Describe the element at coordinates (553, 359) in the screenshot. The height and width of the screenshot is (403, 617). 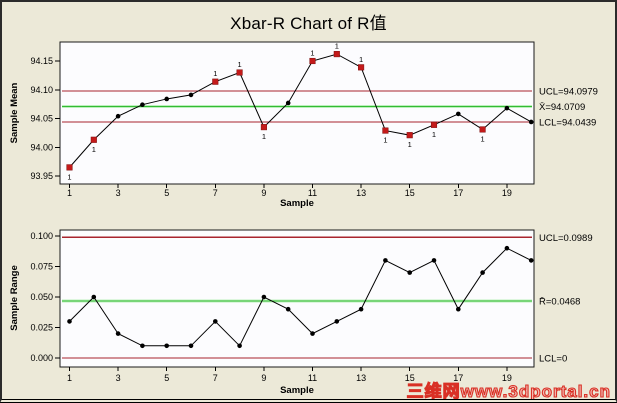
I see `lcl-label: LCL=0` at that location.